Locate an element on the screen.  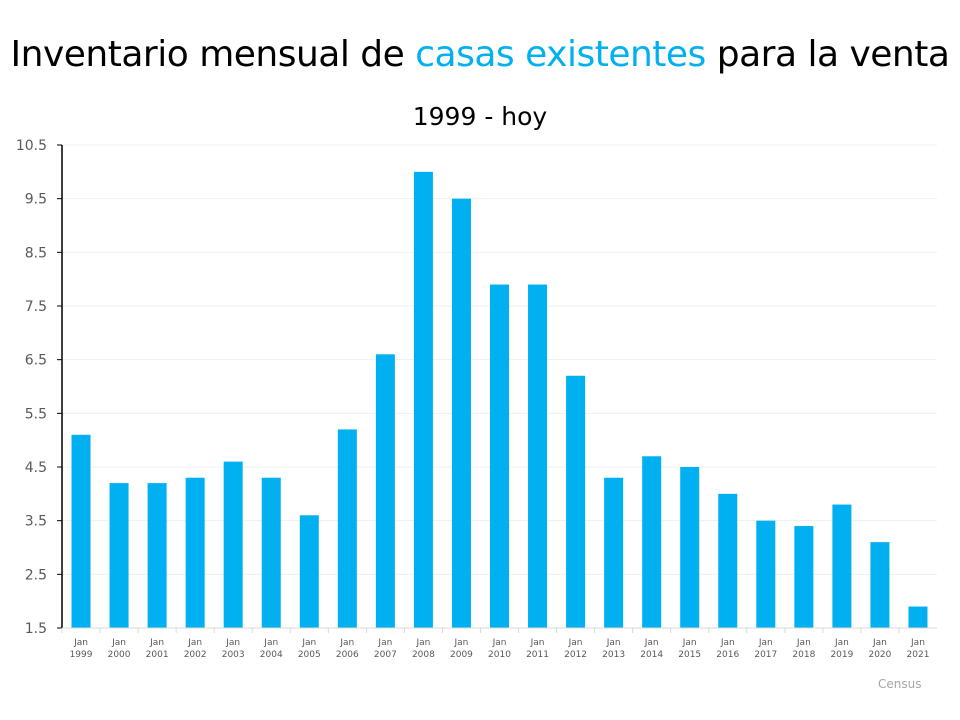
title-part2: para la venta is located at coordinates (827, 54).